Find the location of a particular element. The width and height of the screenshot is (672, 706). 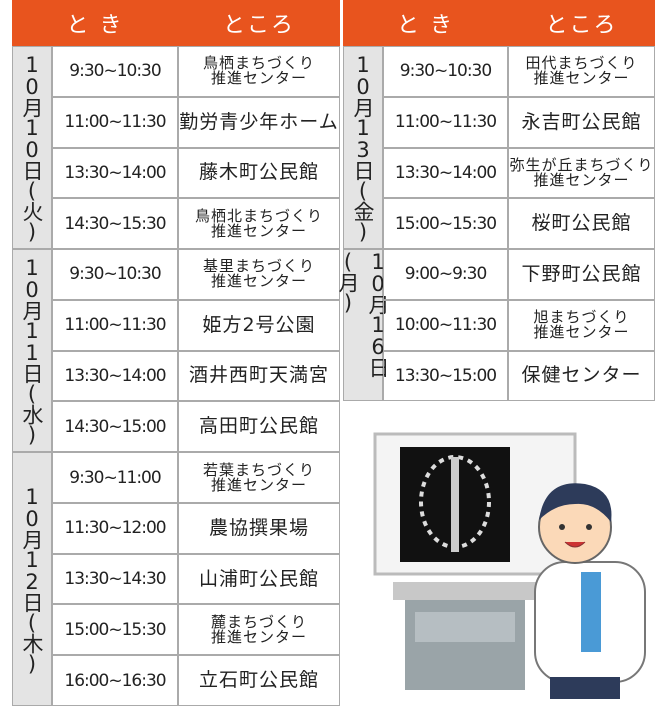

date-cell: 10月10日(火) is located at coordinates (32, 148).